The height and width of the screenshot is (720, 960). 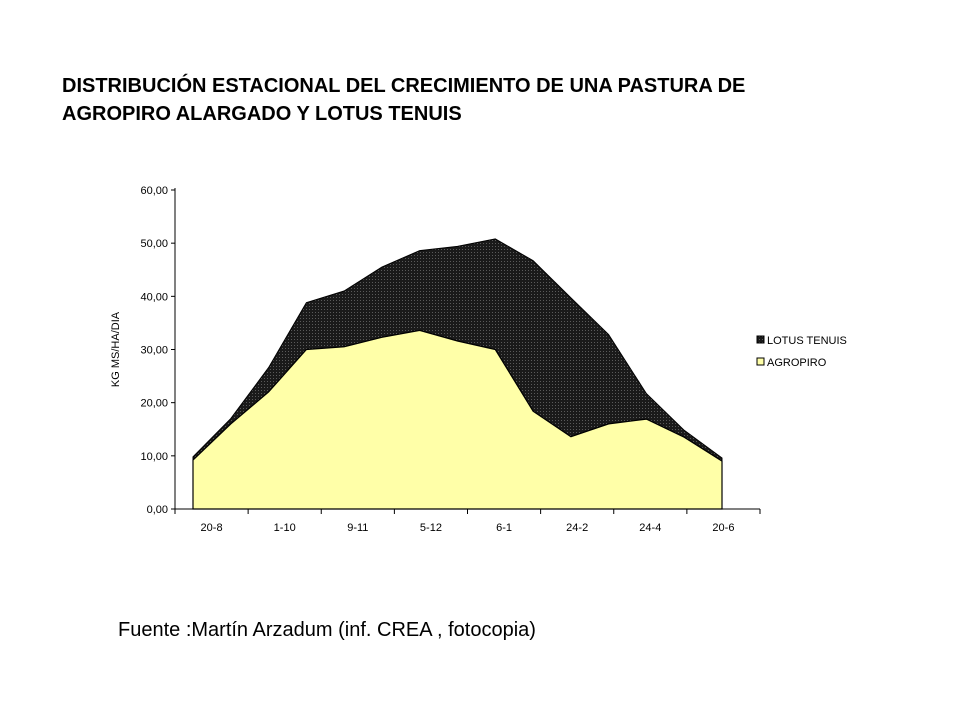 I want to click on x-tick-label: 24-2, so click(x=577, y=528).